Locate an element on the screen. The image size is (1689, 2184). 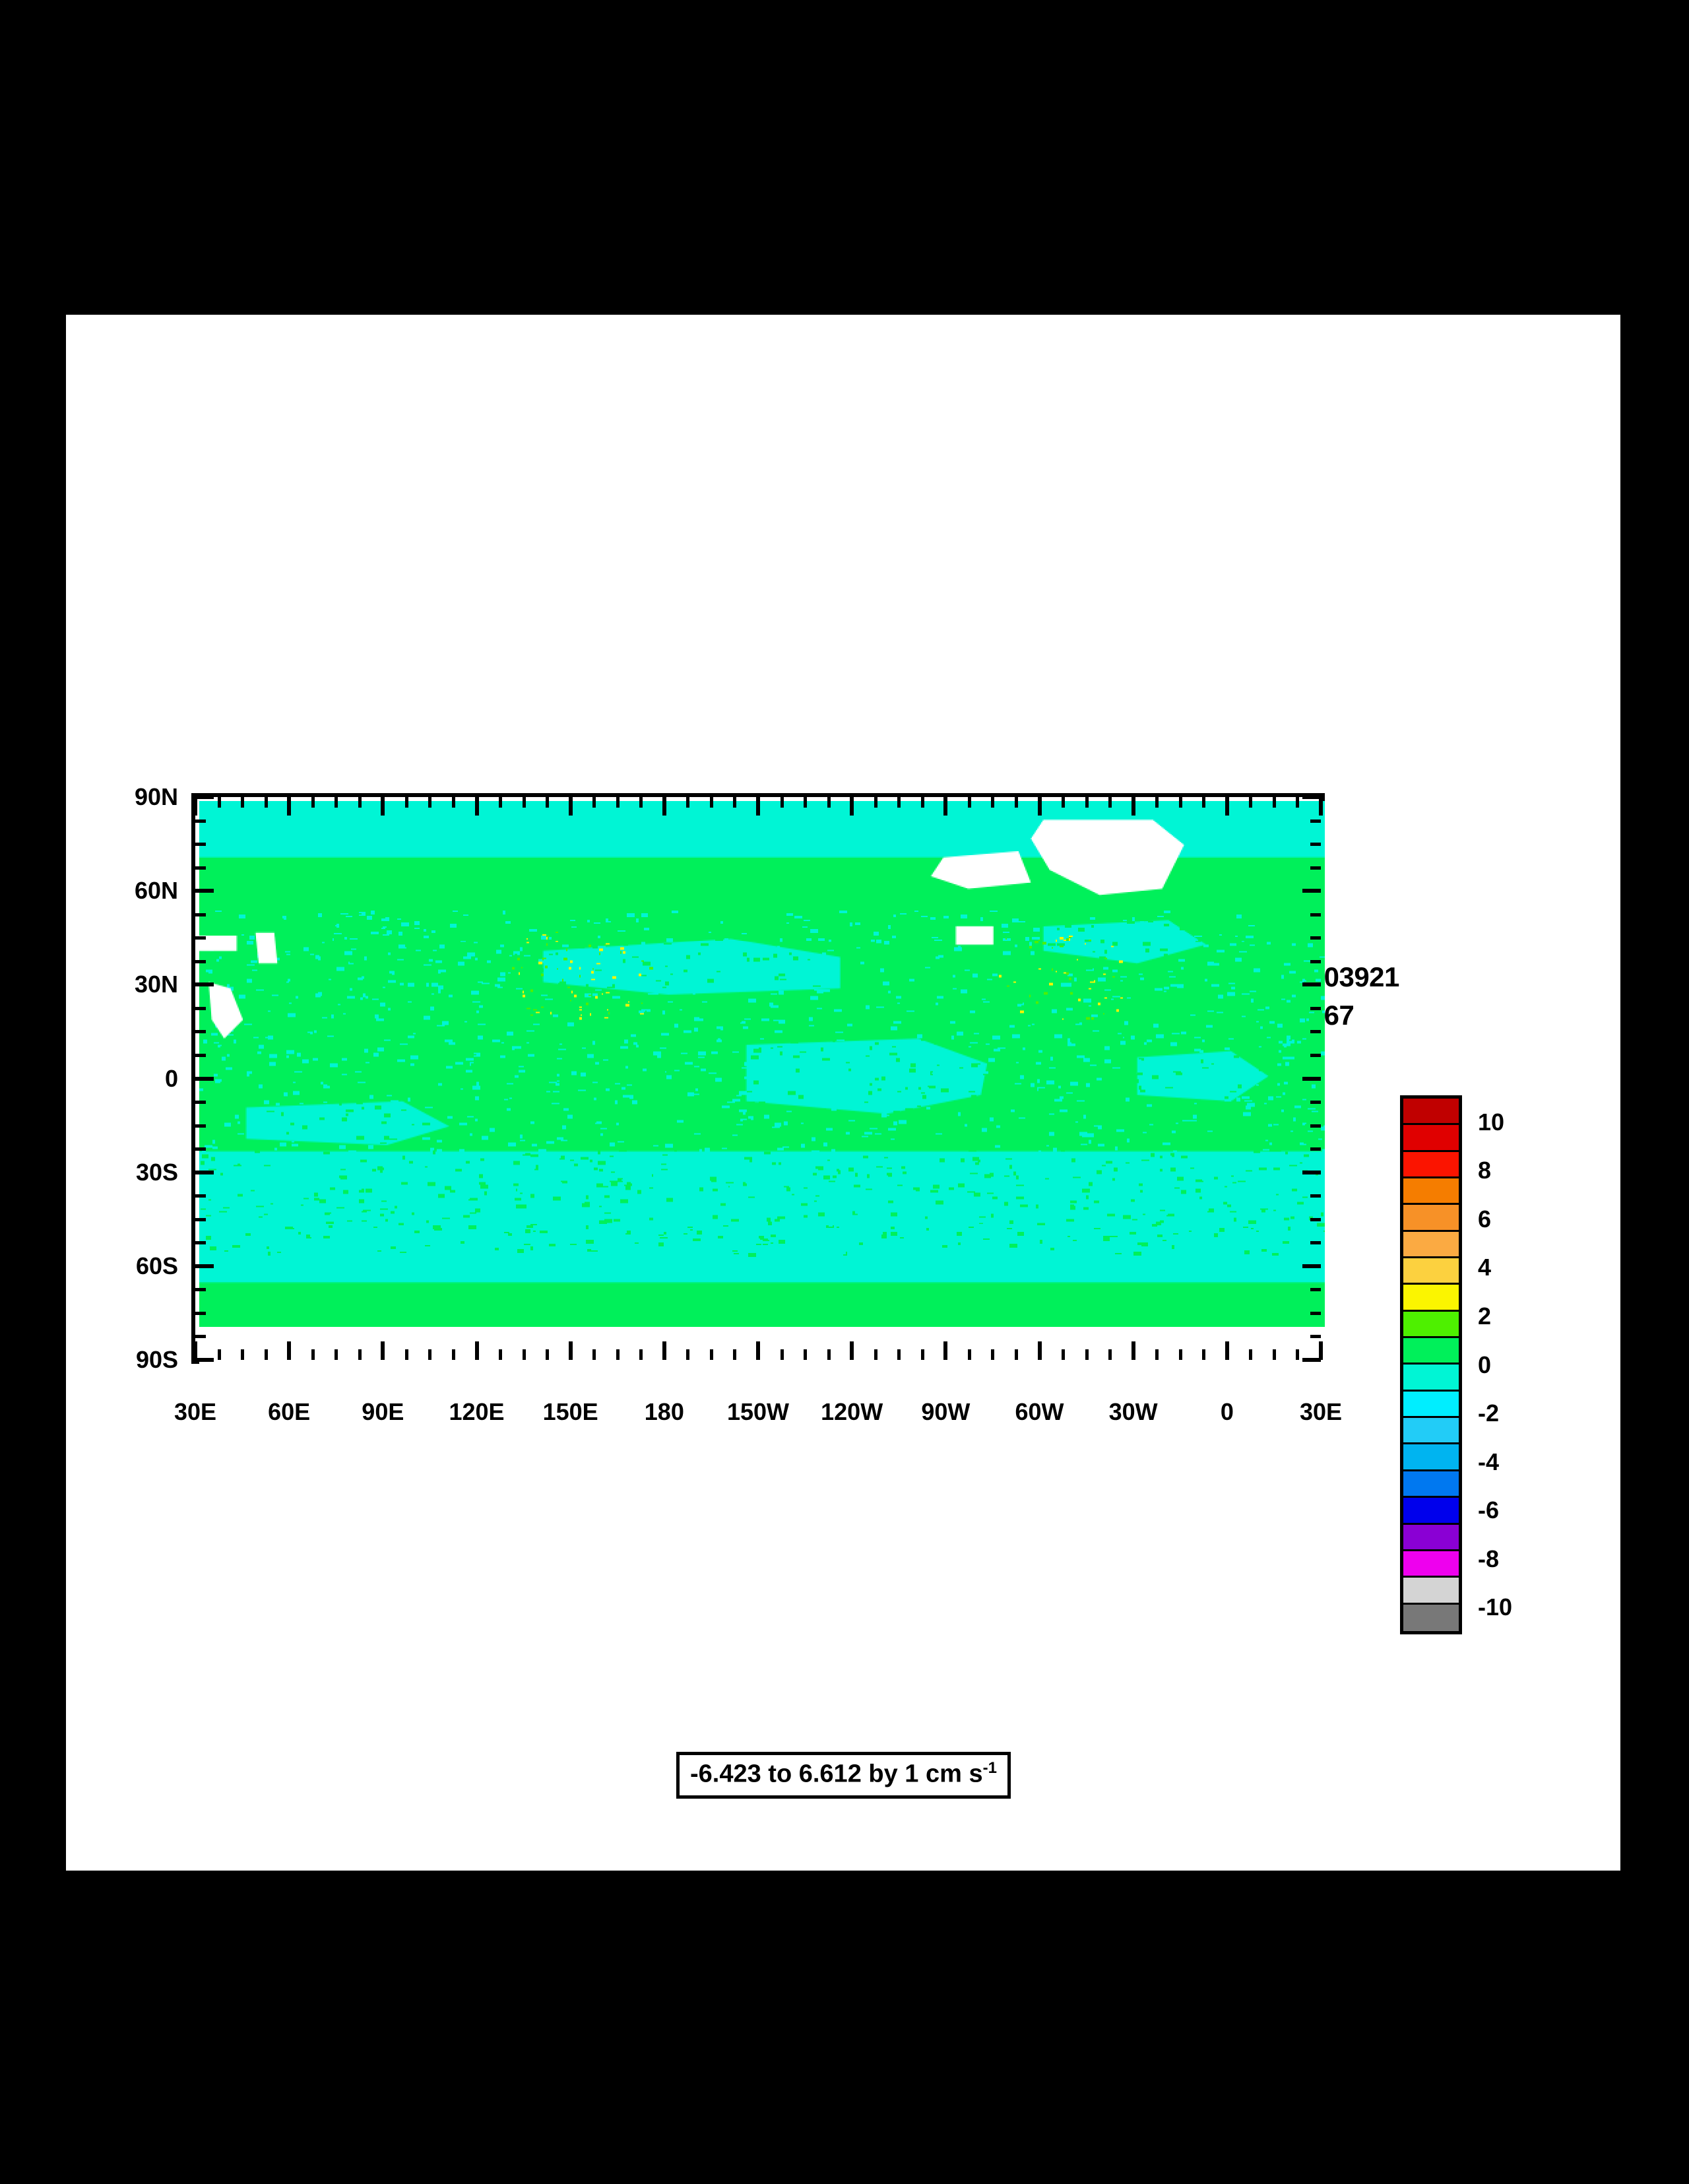
colorbar-tick-label: 4 is located at coordinates (1485, 1267).